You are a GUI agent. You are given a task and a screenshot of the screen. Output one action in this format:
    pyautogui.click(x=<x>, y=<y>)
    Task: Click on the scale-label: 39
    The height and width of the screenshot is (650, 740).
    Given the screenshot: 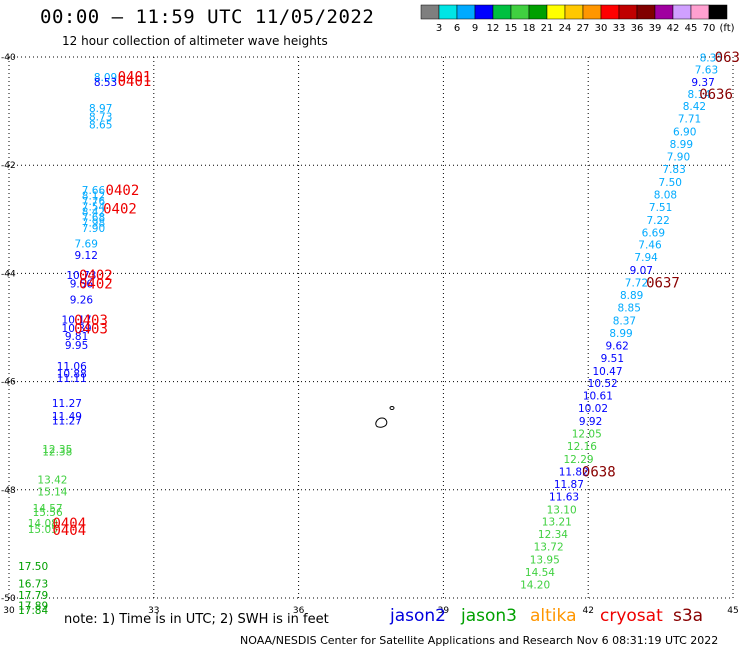 What is the action you would take?
    pyautogui.click(x=655, y=28)
    